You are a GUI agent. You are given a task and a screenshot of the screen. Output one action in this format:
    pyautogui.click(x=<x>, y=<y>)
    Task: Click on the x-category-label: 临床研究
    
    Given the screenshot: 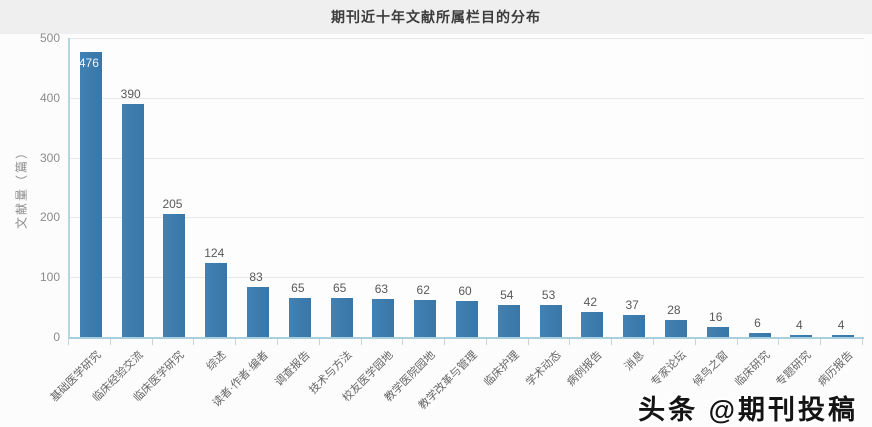 What is the action you would take?
    pyautogui.click(x=752, y=369)
    